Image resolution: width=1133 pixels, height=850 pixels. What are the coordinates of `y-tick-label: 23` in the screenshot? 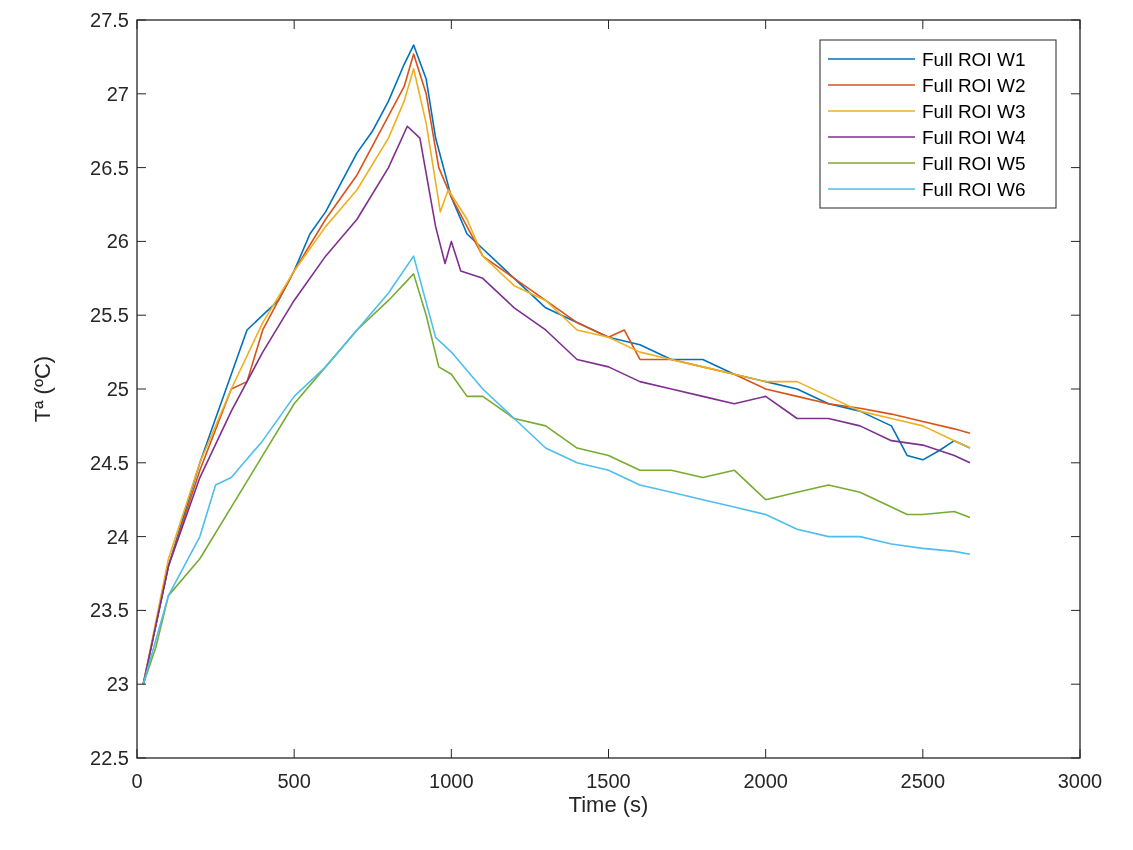 It's located at (117, 684).